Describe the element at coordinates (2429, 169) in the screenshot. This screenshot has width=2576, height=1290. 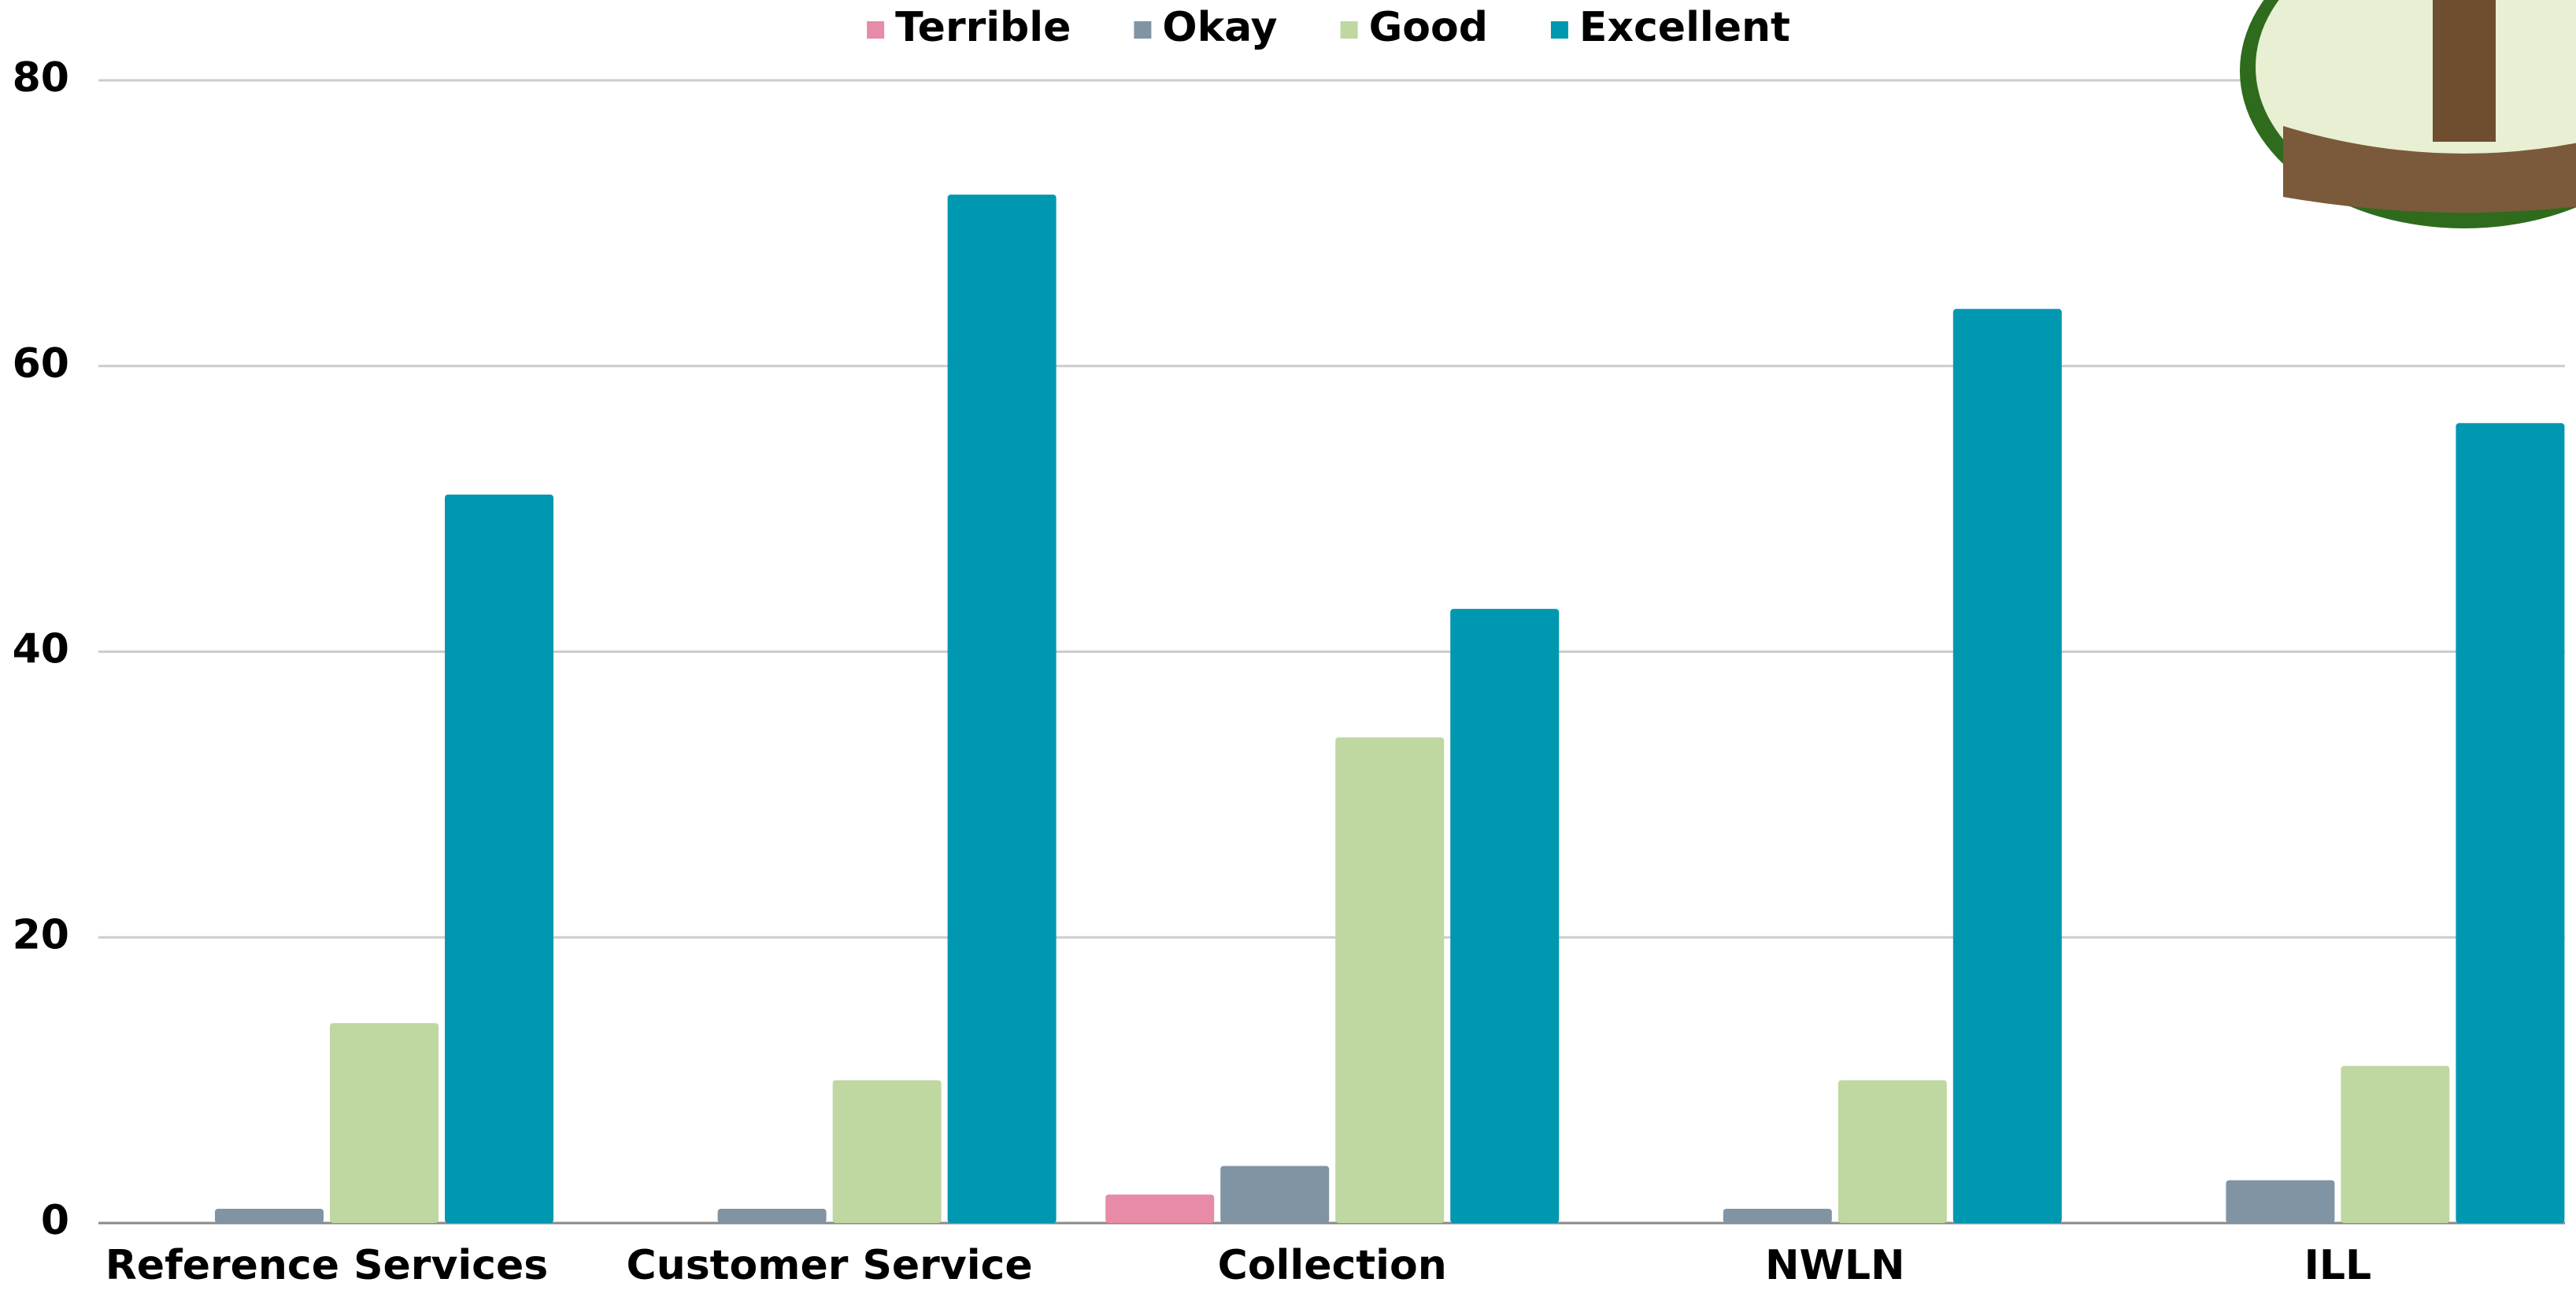
I see `logo-ground` at that location.